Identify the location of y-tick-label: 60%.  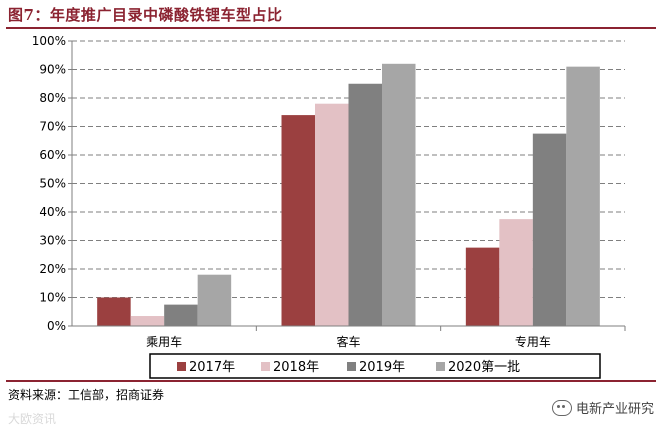
(52, 155).